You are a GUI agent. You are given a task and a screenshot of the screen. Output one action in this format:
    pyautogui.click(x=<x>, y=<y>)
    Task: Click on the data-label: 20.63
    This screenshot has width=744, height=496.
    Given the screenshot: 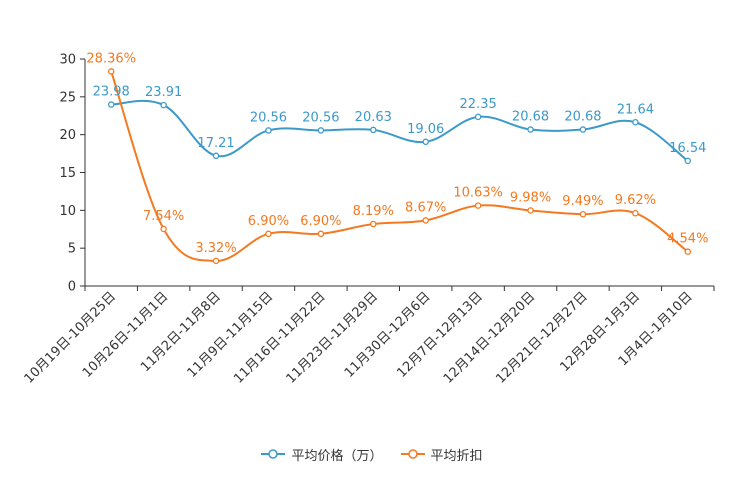 What is the action you would take?
    pyautogui.click(x=373, y=117)
    